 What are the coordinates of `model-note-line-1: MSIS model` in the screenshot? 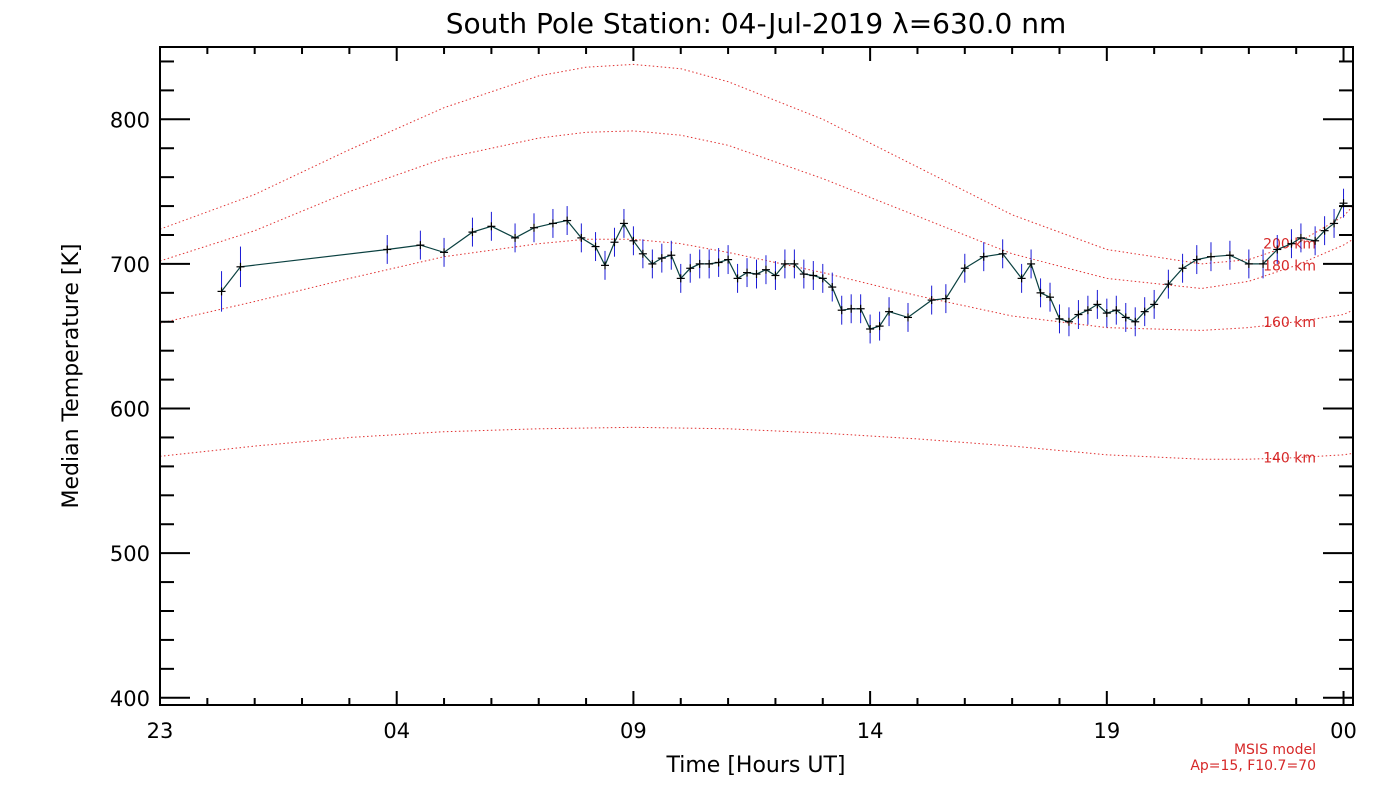 It's located at (1275, 750).